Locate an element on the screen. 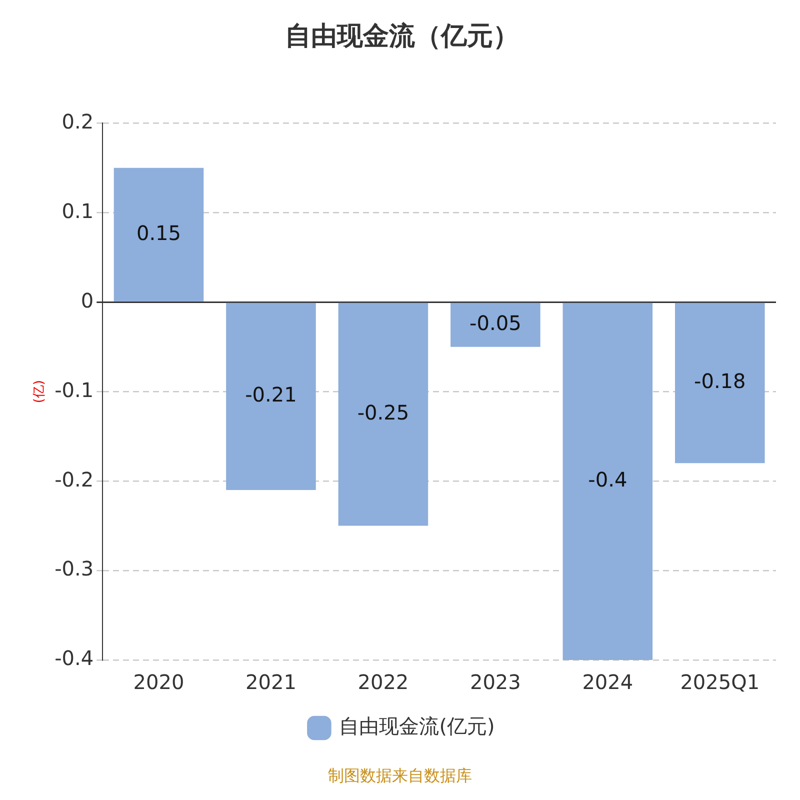 This screenshot has width=800, height=800. y-tick-label: 0.2 is located at coordinates (78, 121).